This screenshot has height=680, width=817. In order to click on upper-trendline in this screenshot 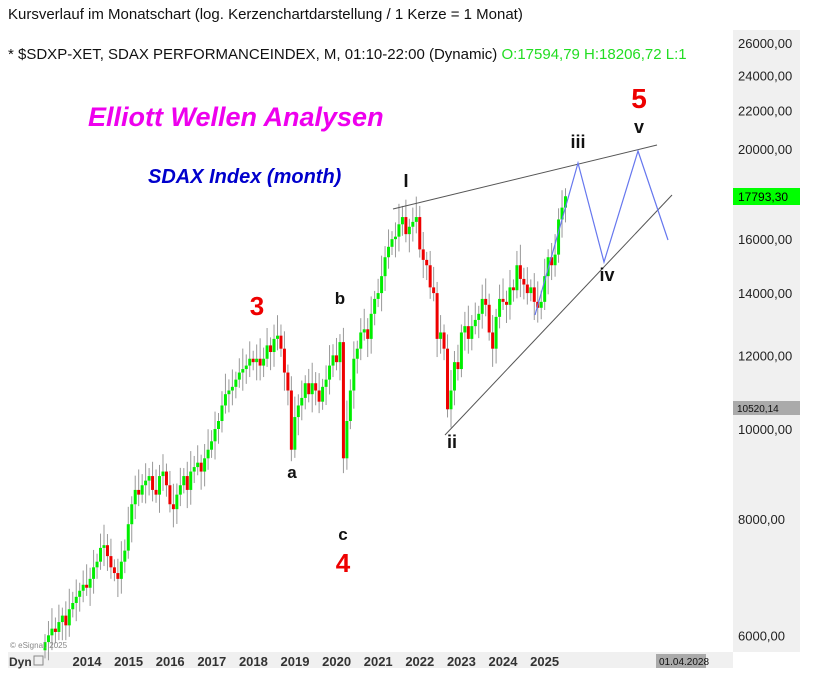, I will do `click(525, 177)`.